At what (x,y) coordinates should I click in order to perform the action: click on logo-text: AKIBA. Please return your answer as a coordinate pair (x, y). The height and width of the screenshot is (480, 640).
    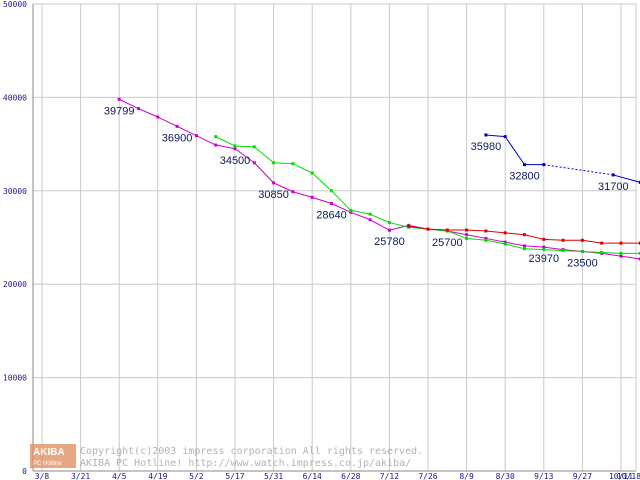
    Looking at the image, I should click on (49, 452).